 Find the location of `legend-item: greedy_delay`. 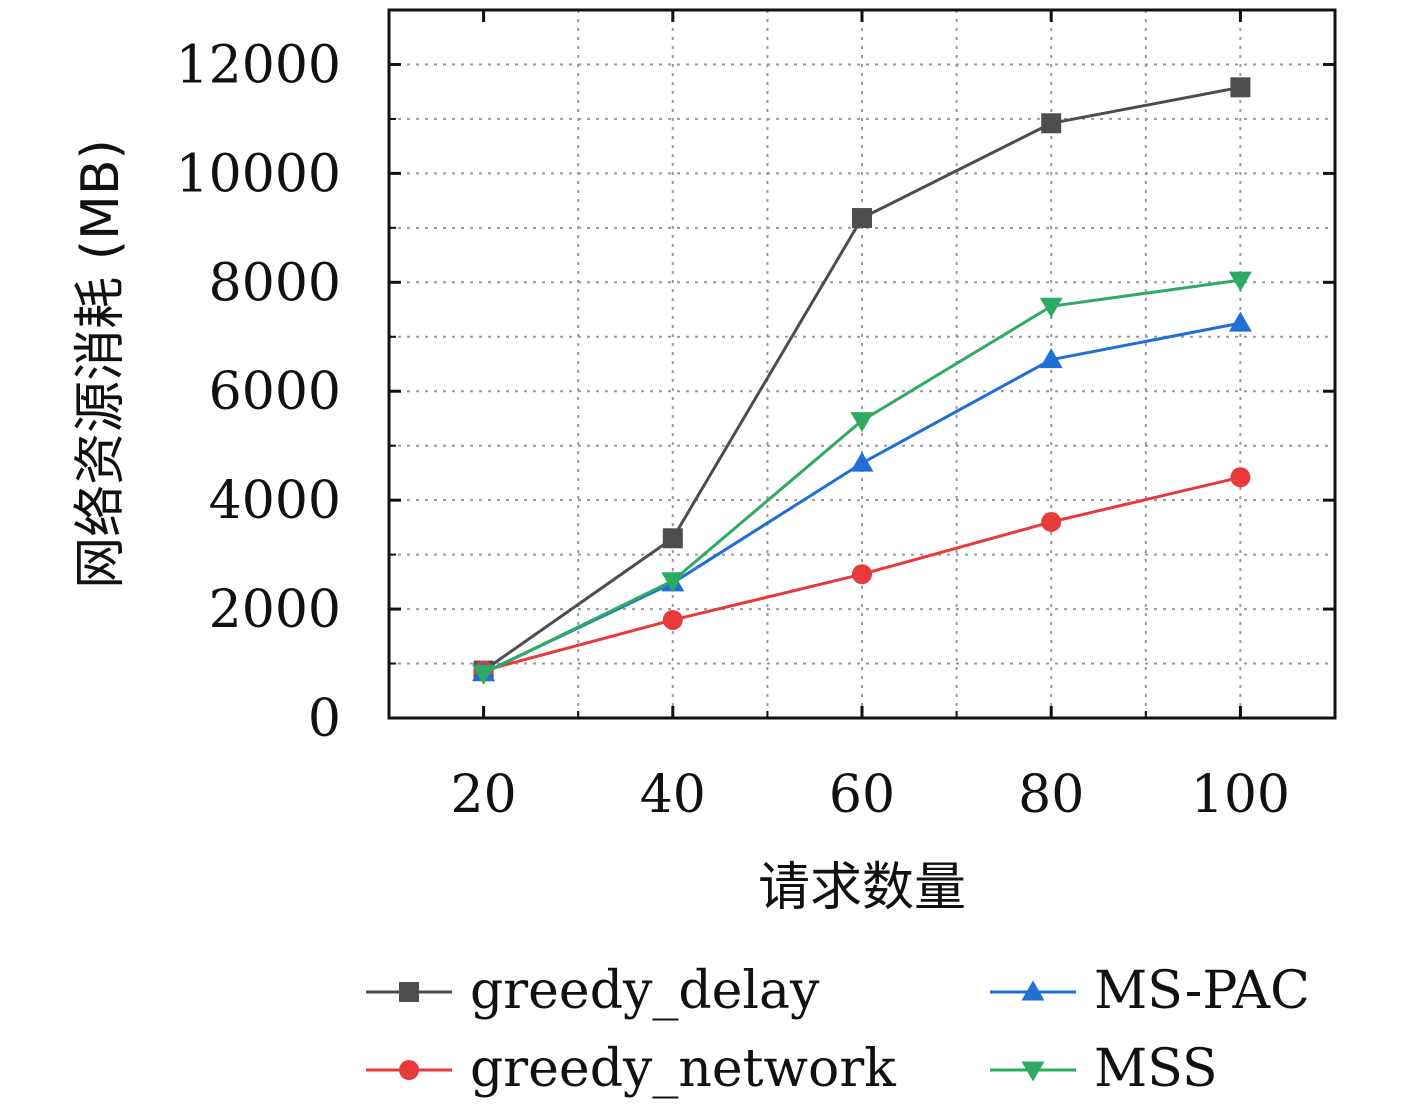

legend-item: greedy_delay is located at coordinates (593, 991).